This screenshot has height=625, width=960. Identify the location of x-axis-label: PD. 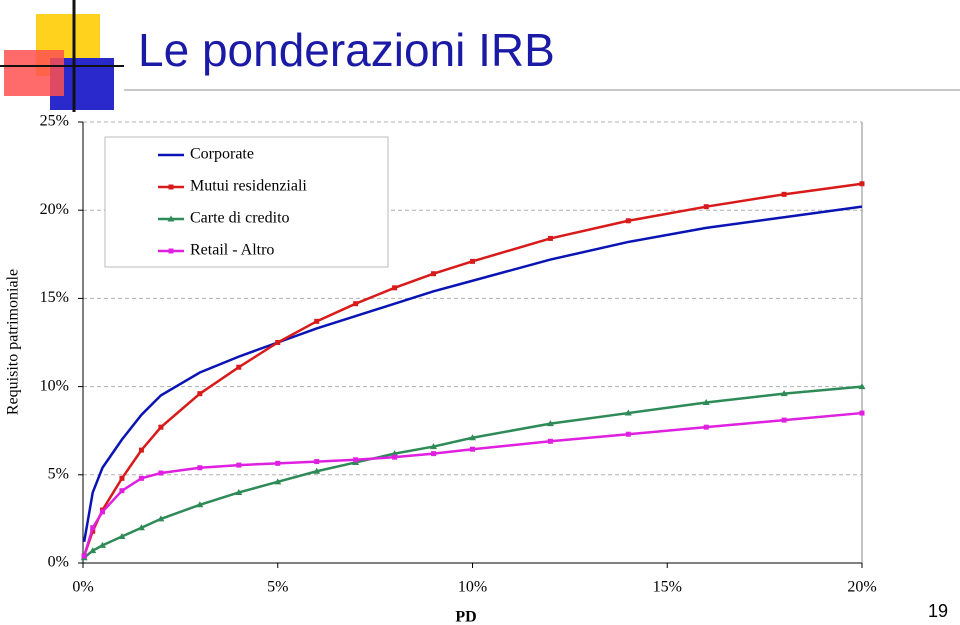
(465, 617).